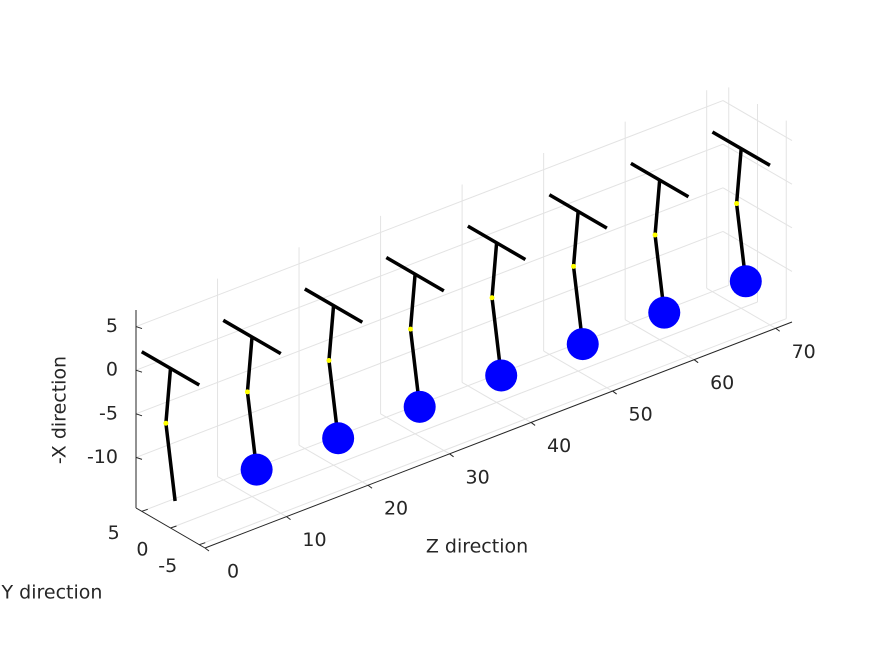  I want to click on z-axis-label: -X direction, so click(60, 410).